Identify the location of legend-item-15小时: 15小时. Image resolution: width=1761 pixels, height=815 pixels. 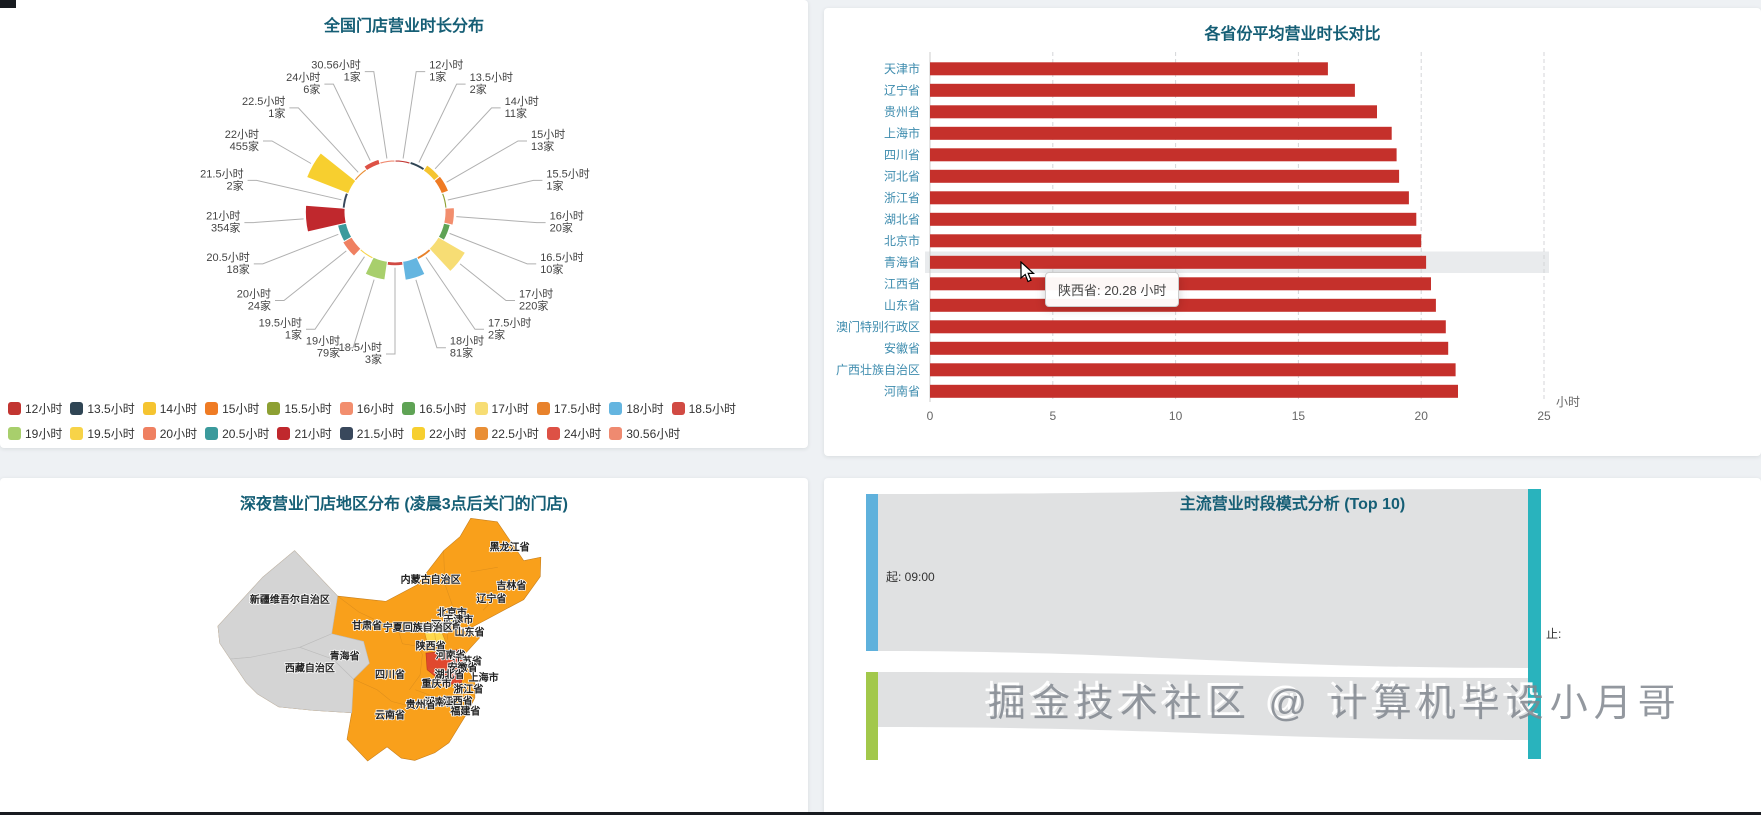
(232, 408).